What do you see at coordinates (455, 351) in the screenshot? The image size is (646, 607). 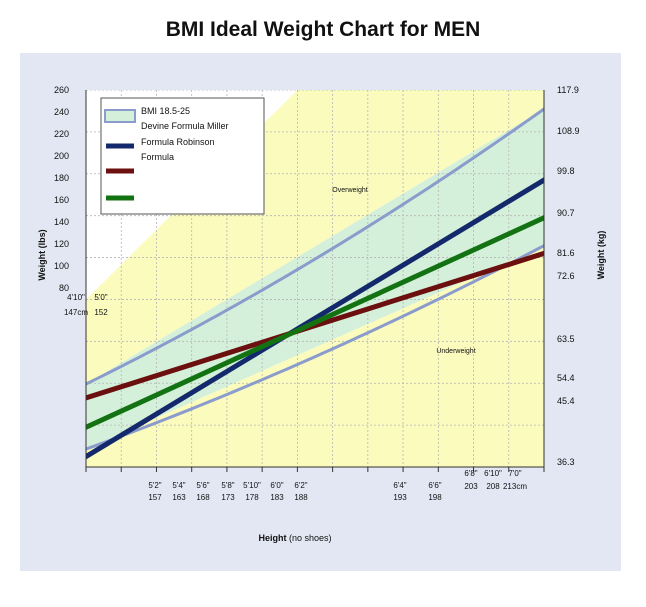 I see `underweight-label: Underweight` at bounding box center [455, 351].